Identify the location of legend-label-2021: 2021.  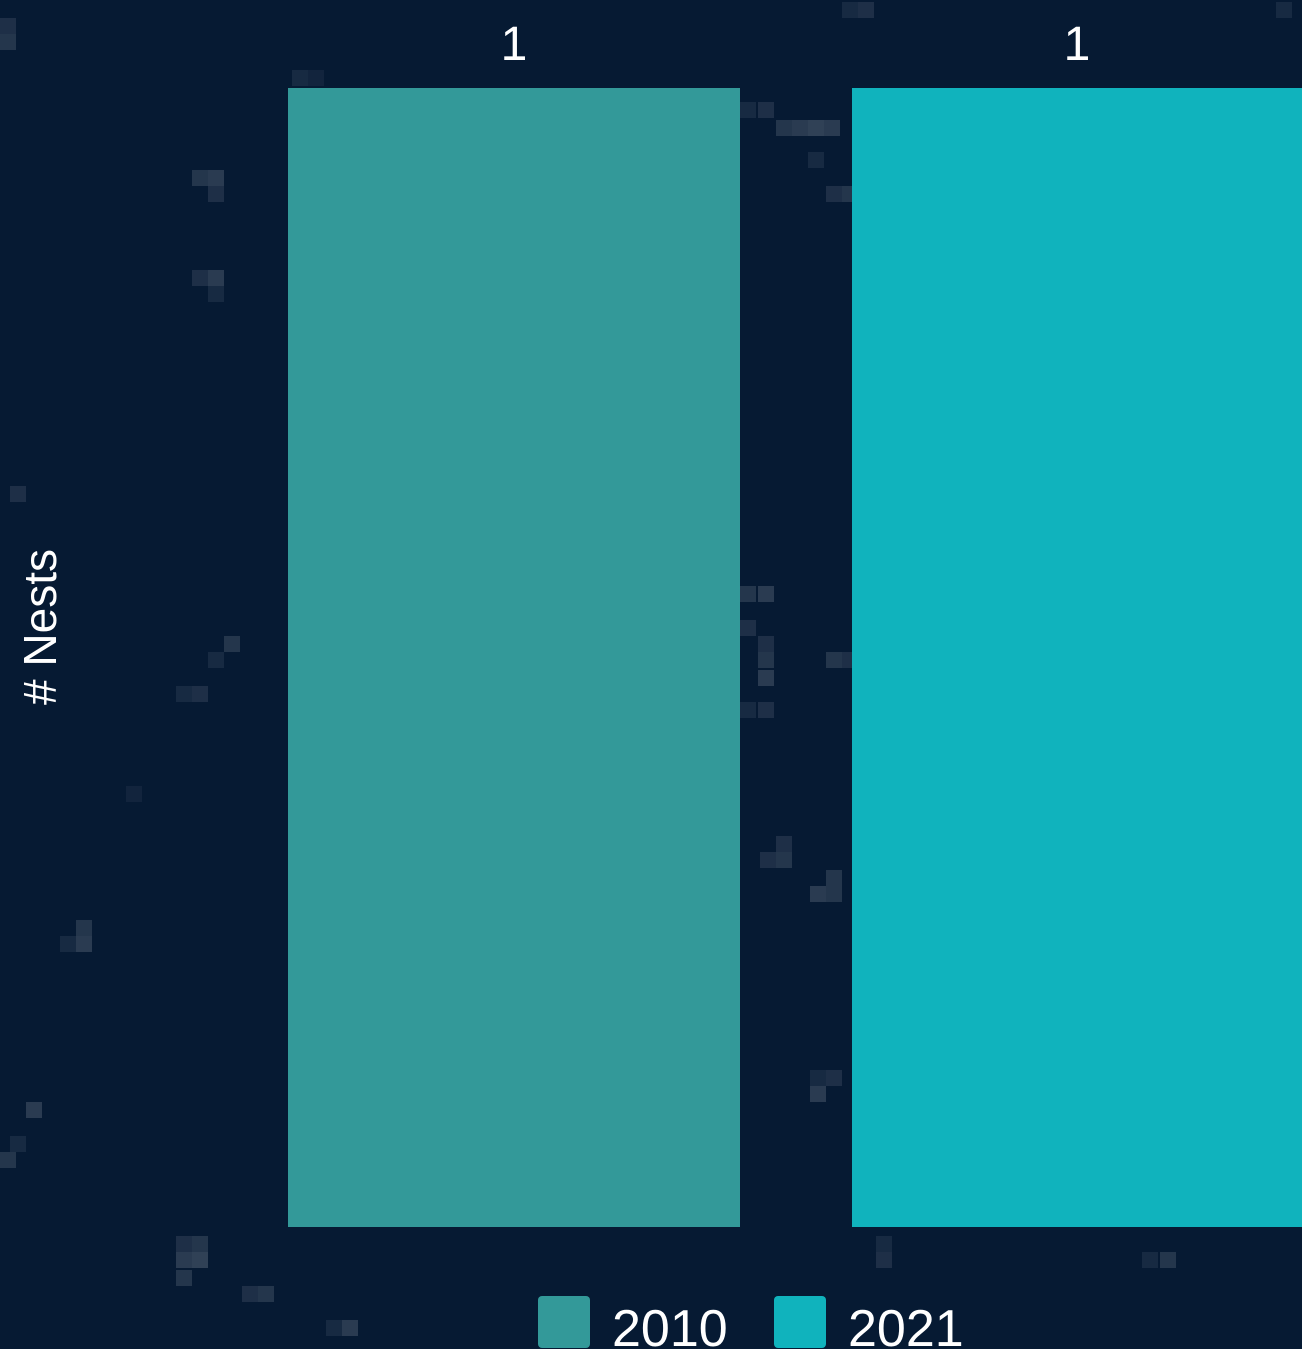
(906, 1324).